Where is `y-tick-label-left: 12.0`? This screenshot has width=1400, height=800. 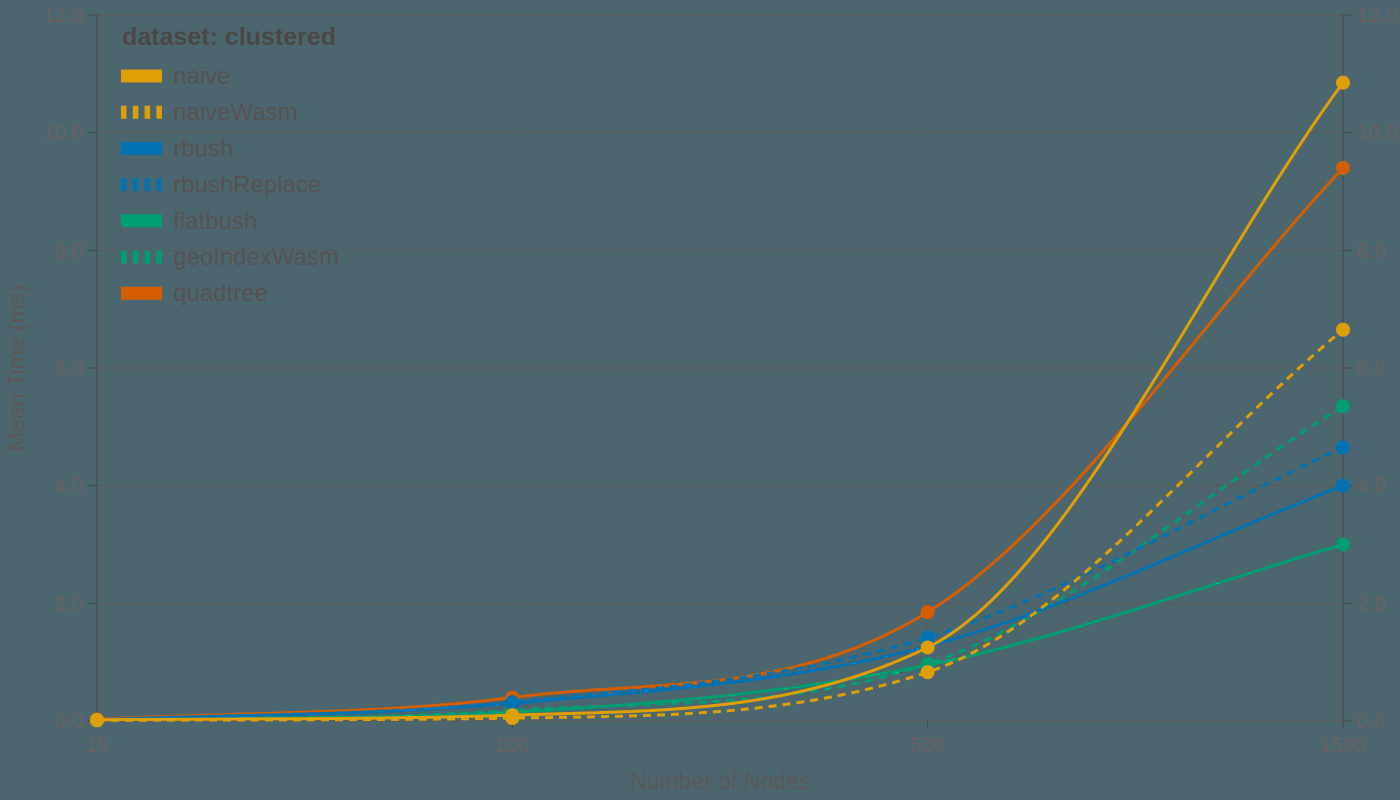 y-tick-label-left: 12.0 is located at coordinates (63, 15).